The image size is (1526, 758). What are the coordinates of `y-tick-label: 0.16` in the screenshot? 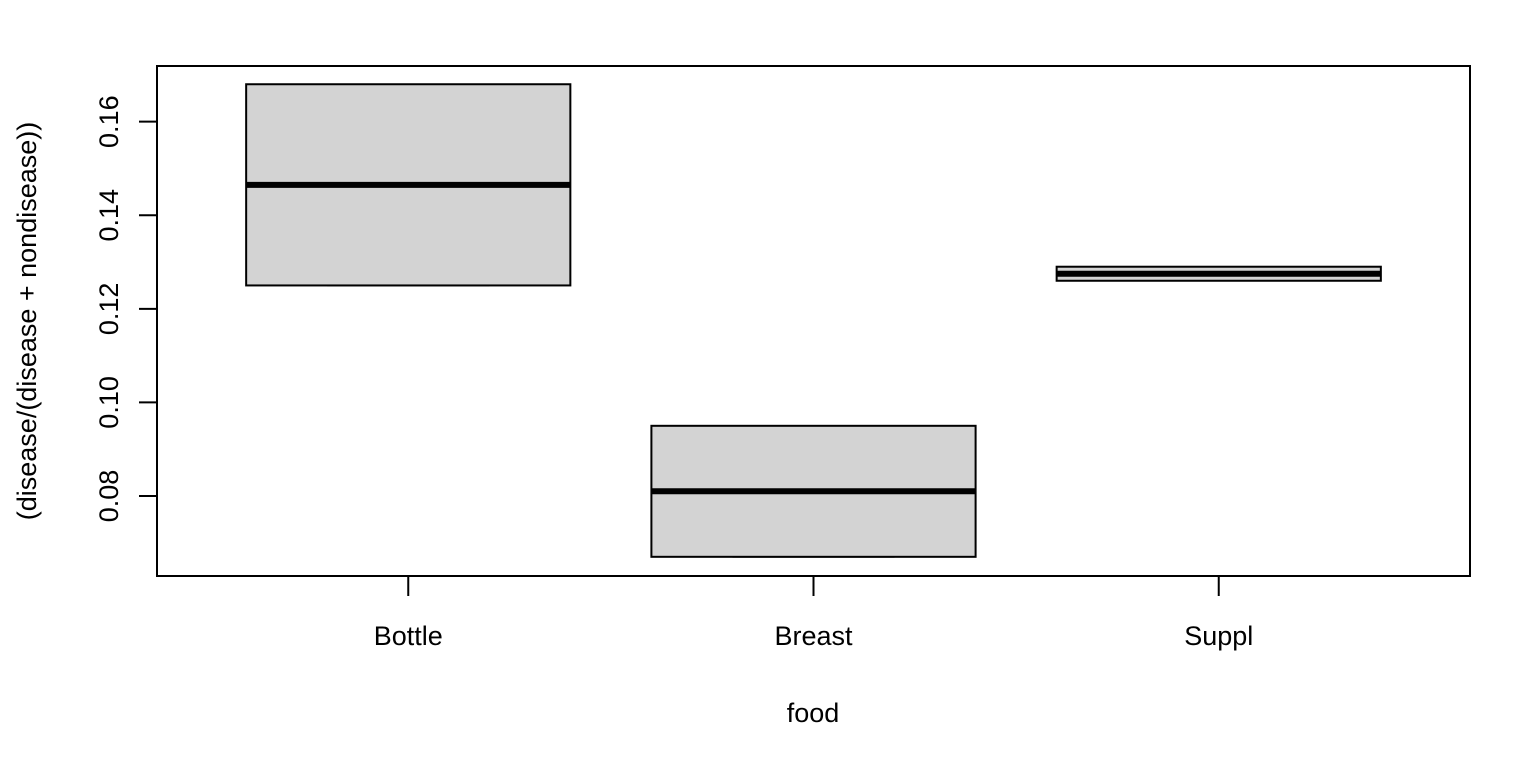 It's located at (109, 121).